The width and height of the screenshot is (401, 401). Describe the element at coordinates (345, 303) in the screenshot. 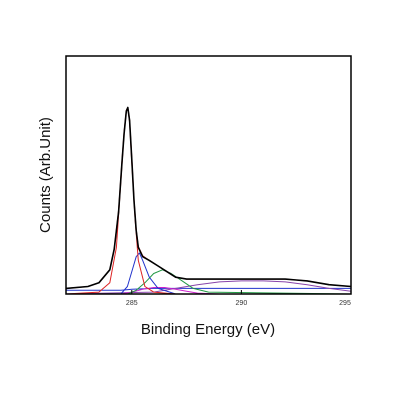

I see `x-tick-label: 295` at that location.